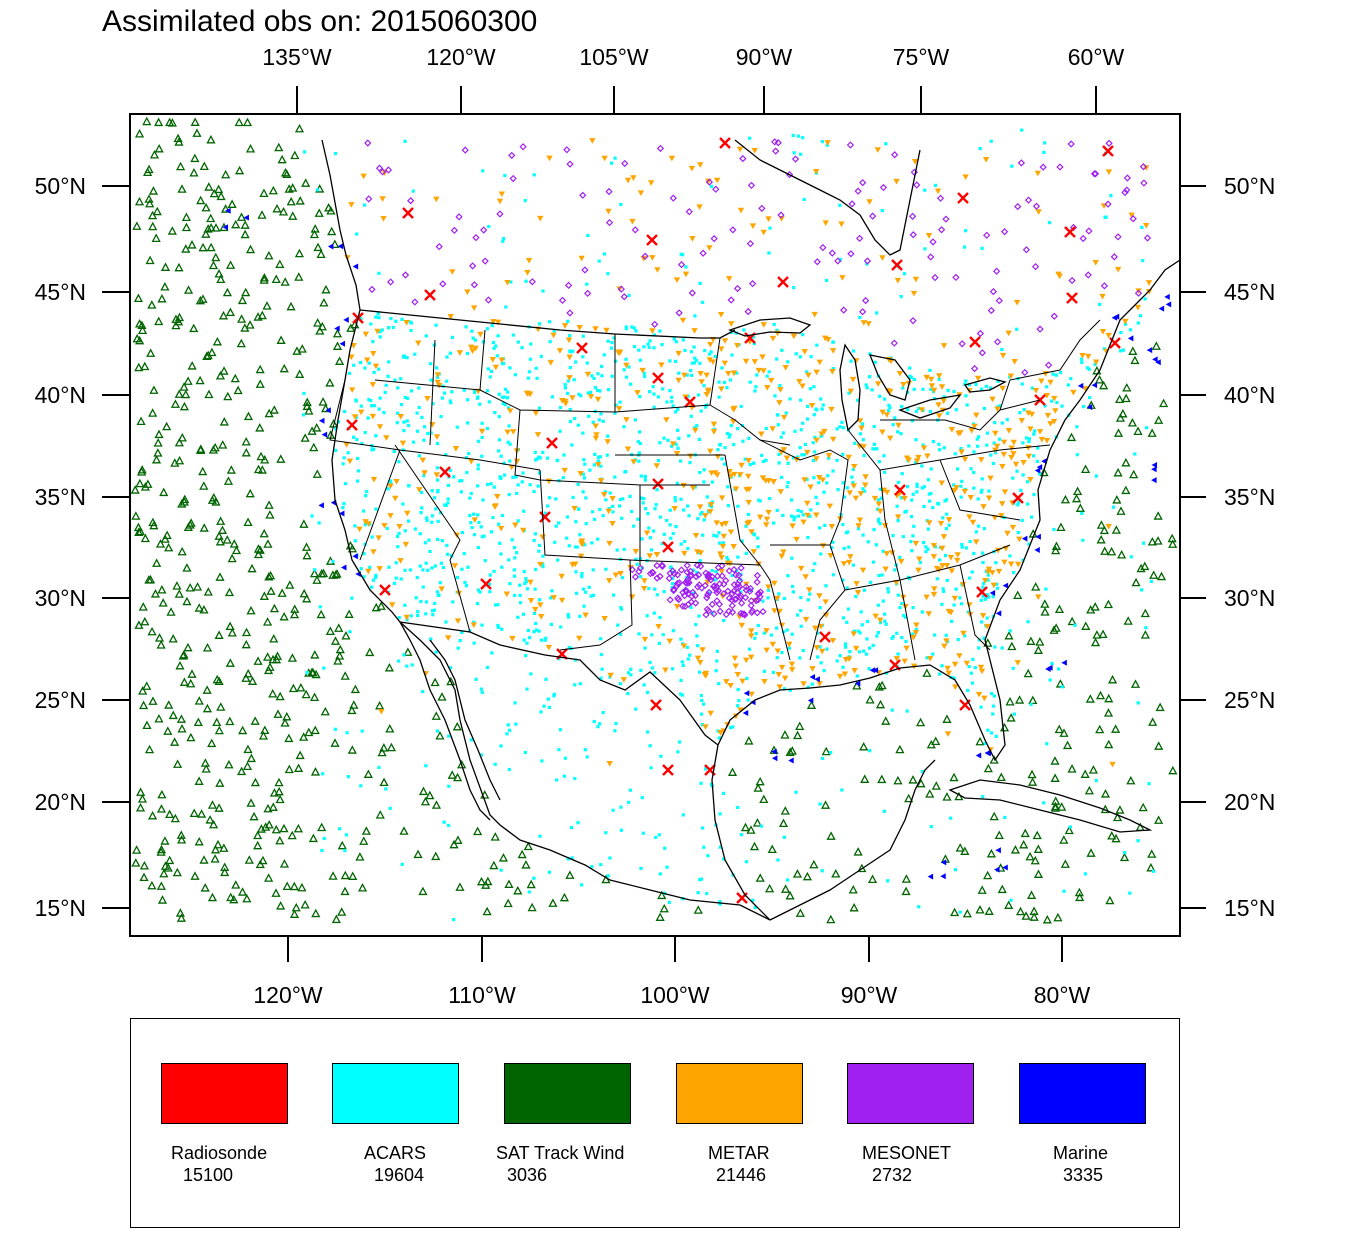 The width and height of the screenshot is (1350, 1250). What do you see at coordinates (783, 282) in the screenshot?
I see `radiosonde-marker` at bounding box center [783, 282].